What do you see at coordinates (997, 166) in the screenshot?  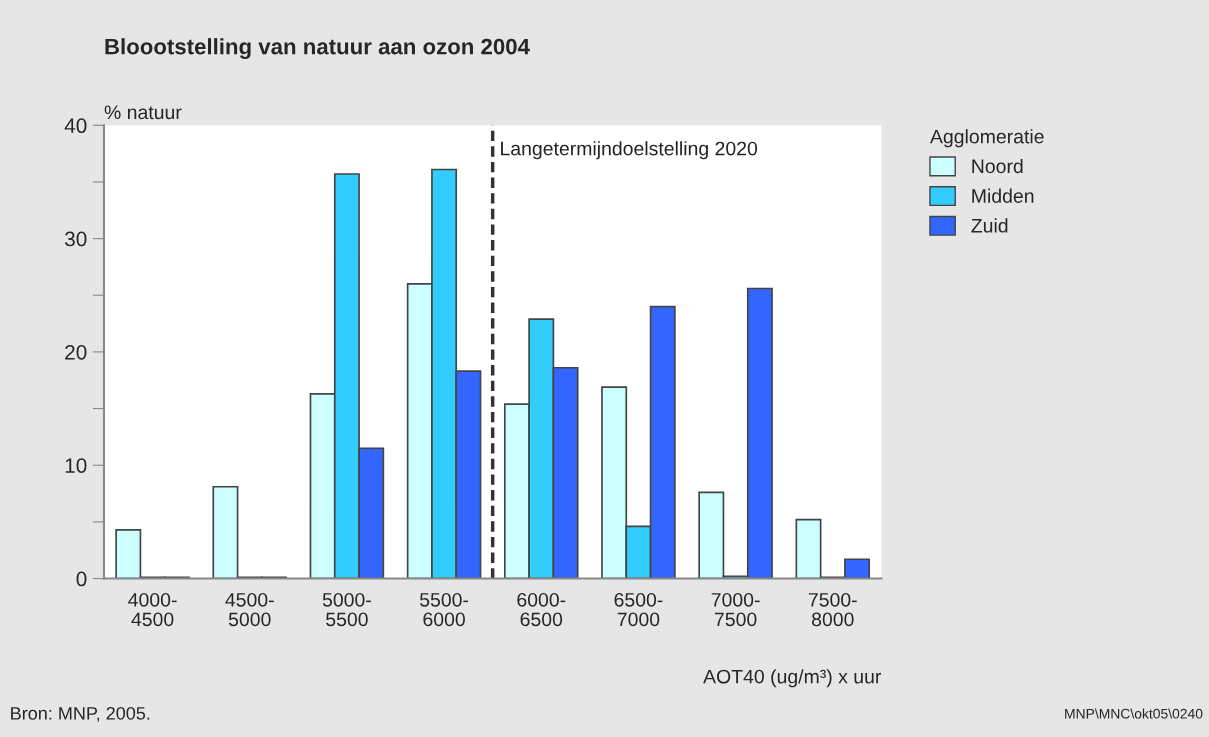 I see `legend-label: Noord` at bounding box center [997, 166].